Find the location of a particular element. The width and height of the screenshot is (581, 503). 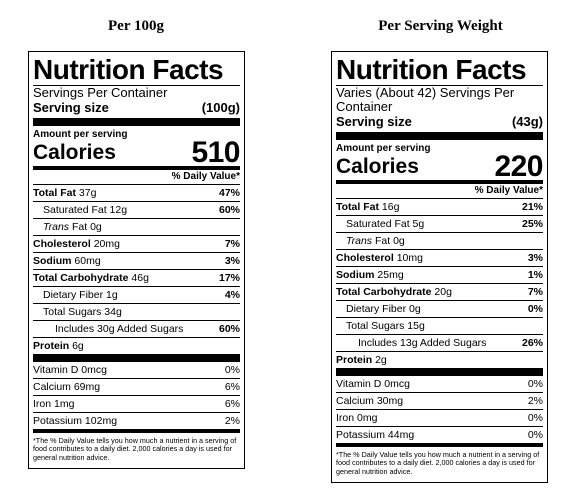

iron-row: Iron 1mg 6% is located at coordinates (136, 404).